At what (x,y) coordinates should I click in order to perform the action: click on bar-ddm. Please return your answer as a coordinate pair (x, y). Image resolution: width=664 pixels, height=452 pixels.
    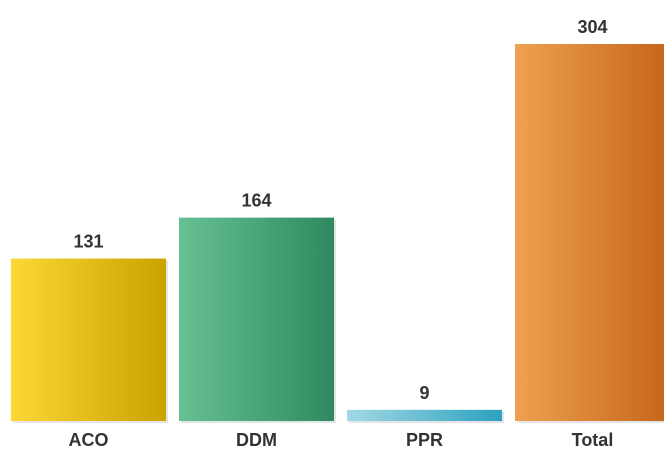
    Looking at the image, I should click on (256, 319).